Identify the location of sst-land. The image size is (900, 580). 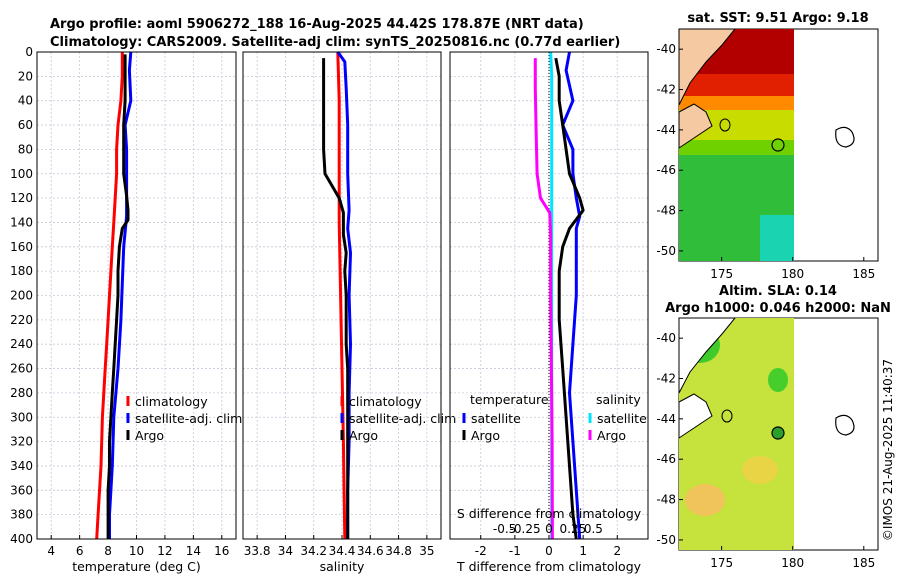
(707, 67).